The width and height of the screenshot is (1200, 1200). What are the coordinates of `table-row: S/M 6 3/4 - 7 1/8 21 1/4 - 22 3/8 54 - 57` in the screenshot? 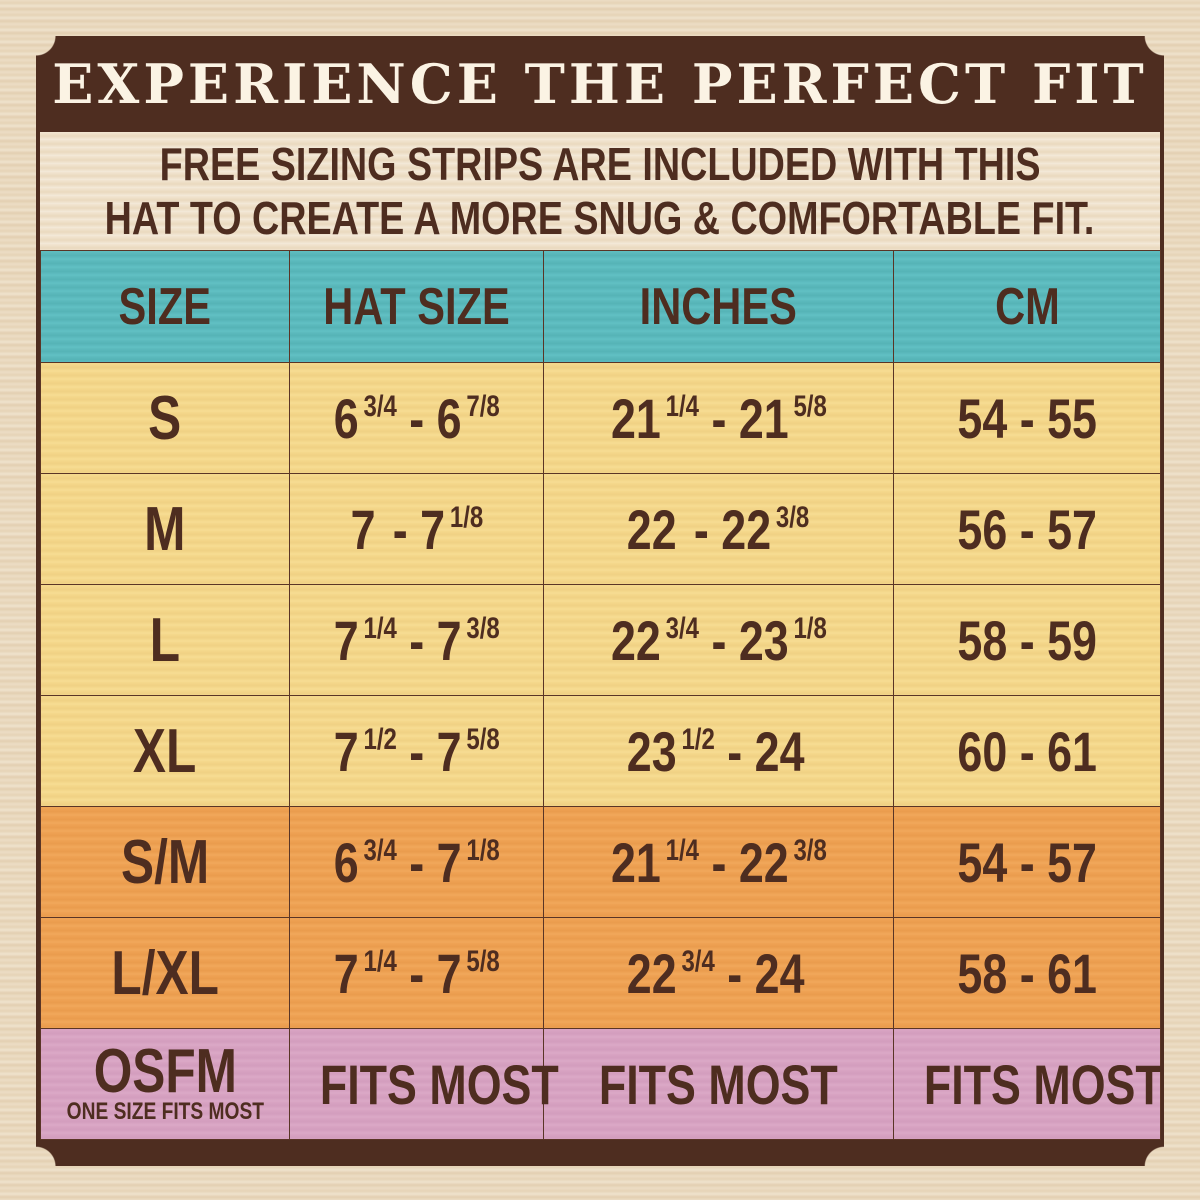 It's located at (600, 862).